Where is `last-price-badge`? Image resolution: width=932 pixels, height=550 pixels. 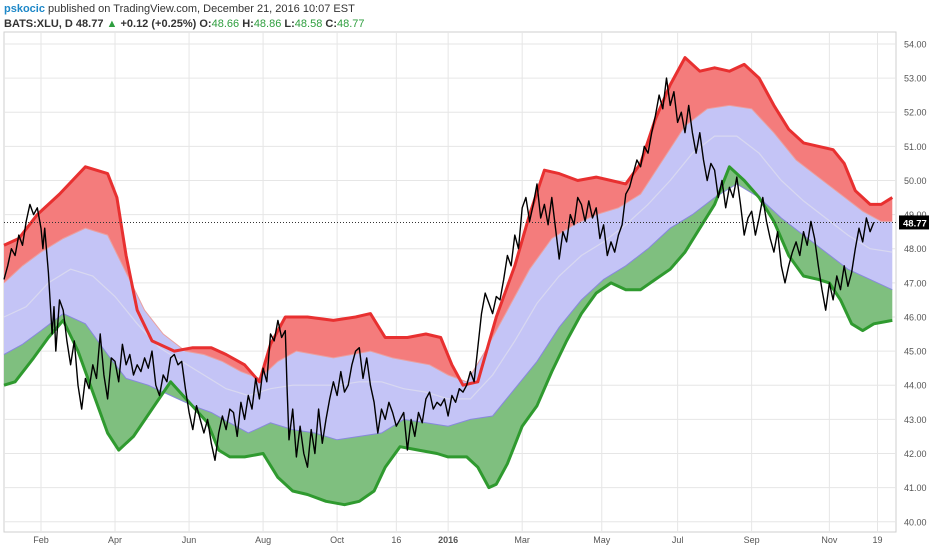
last-price-badge is located at coordinates (914, 222).